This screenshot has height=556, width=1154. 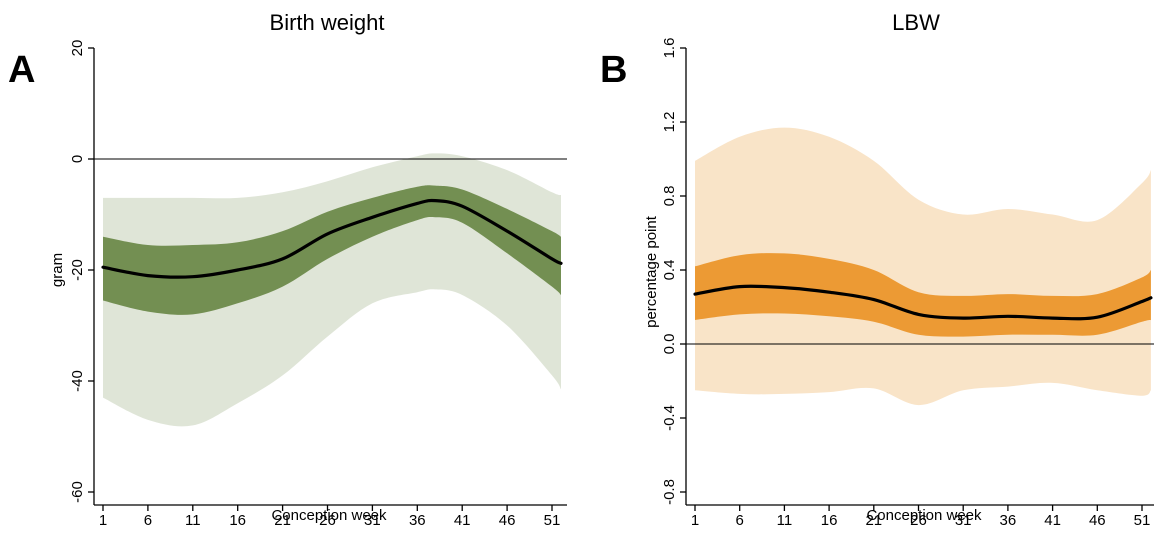 What do you see at coordinates (963, 520) in the screenshot?
I see `panel-b-x-tick-label: 31` at bounding box center [963, 520].